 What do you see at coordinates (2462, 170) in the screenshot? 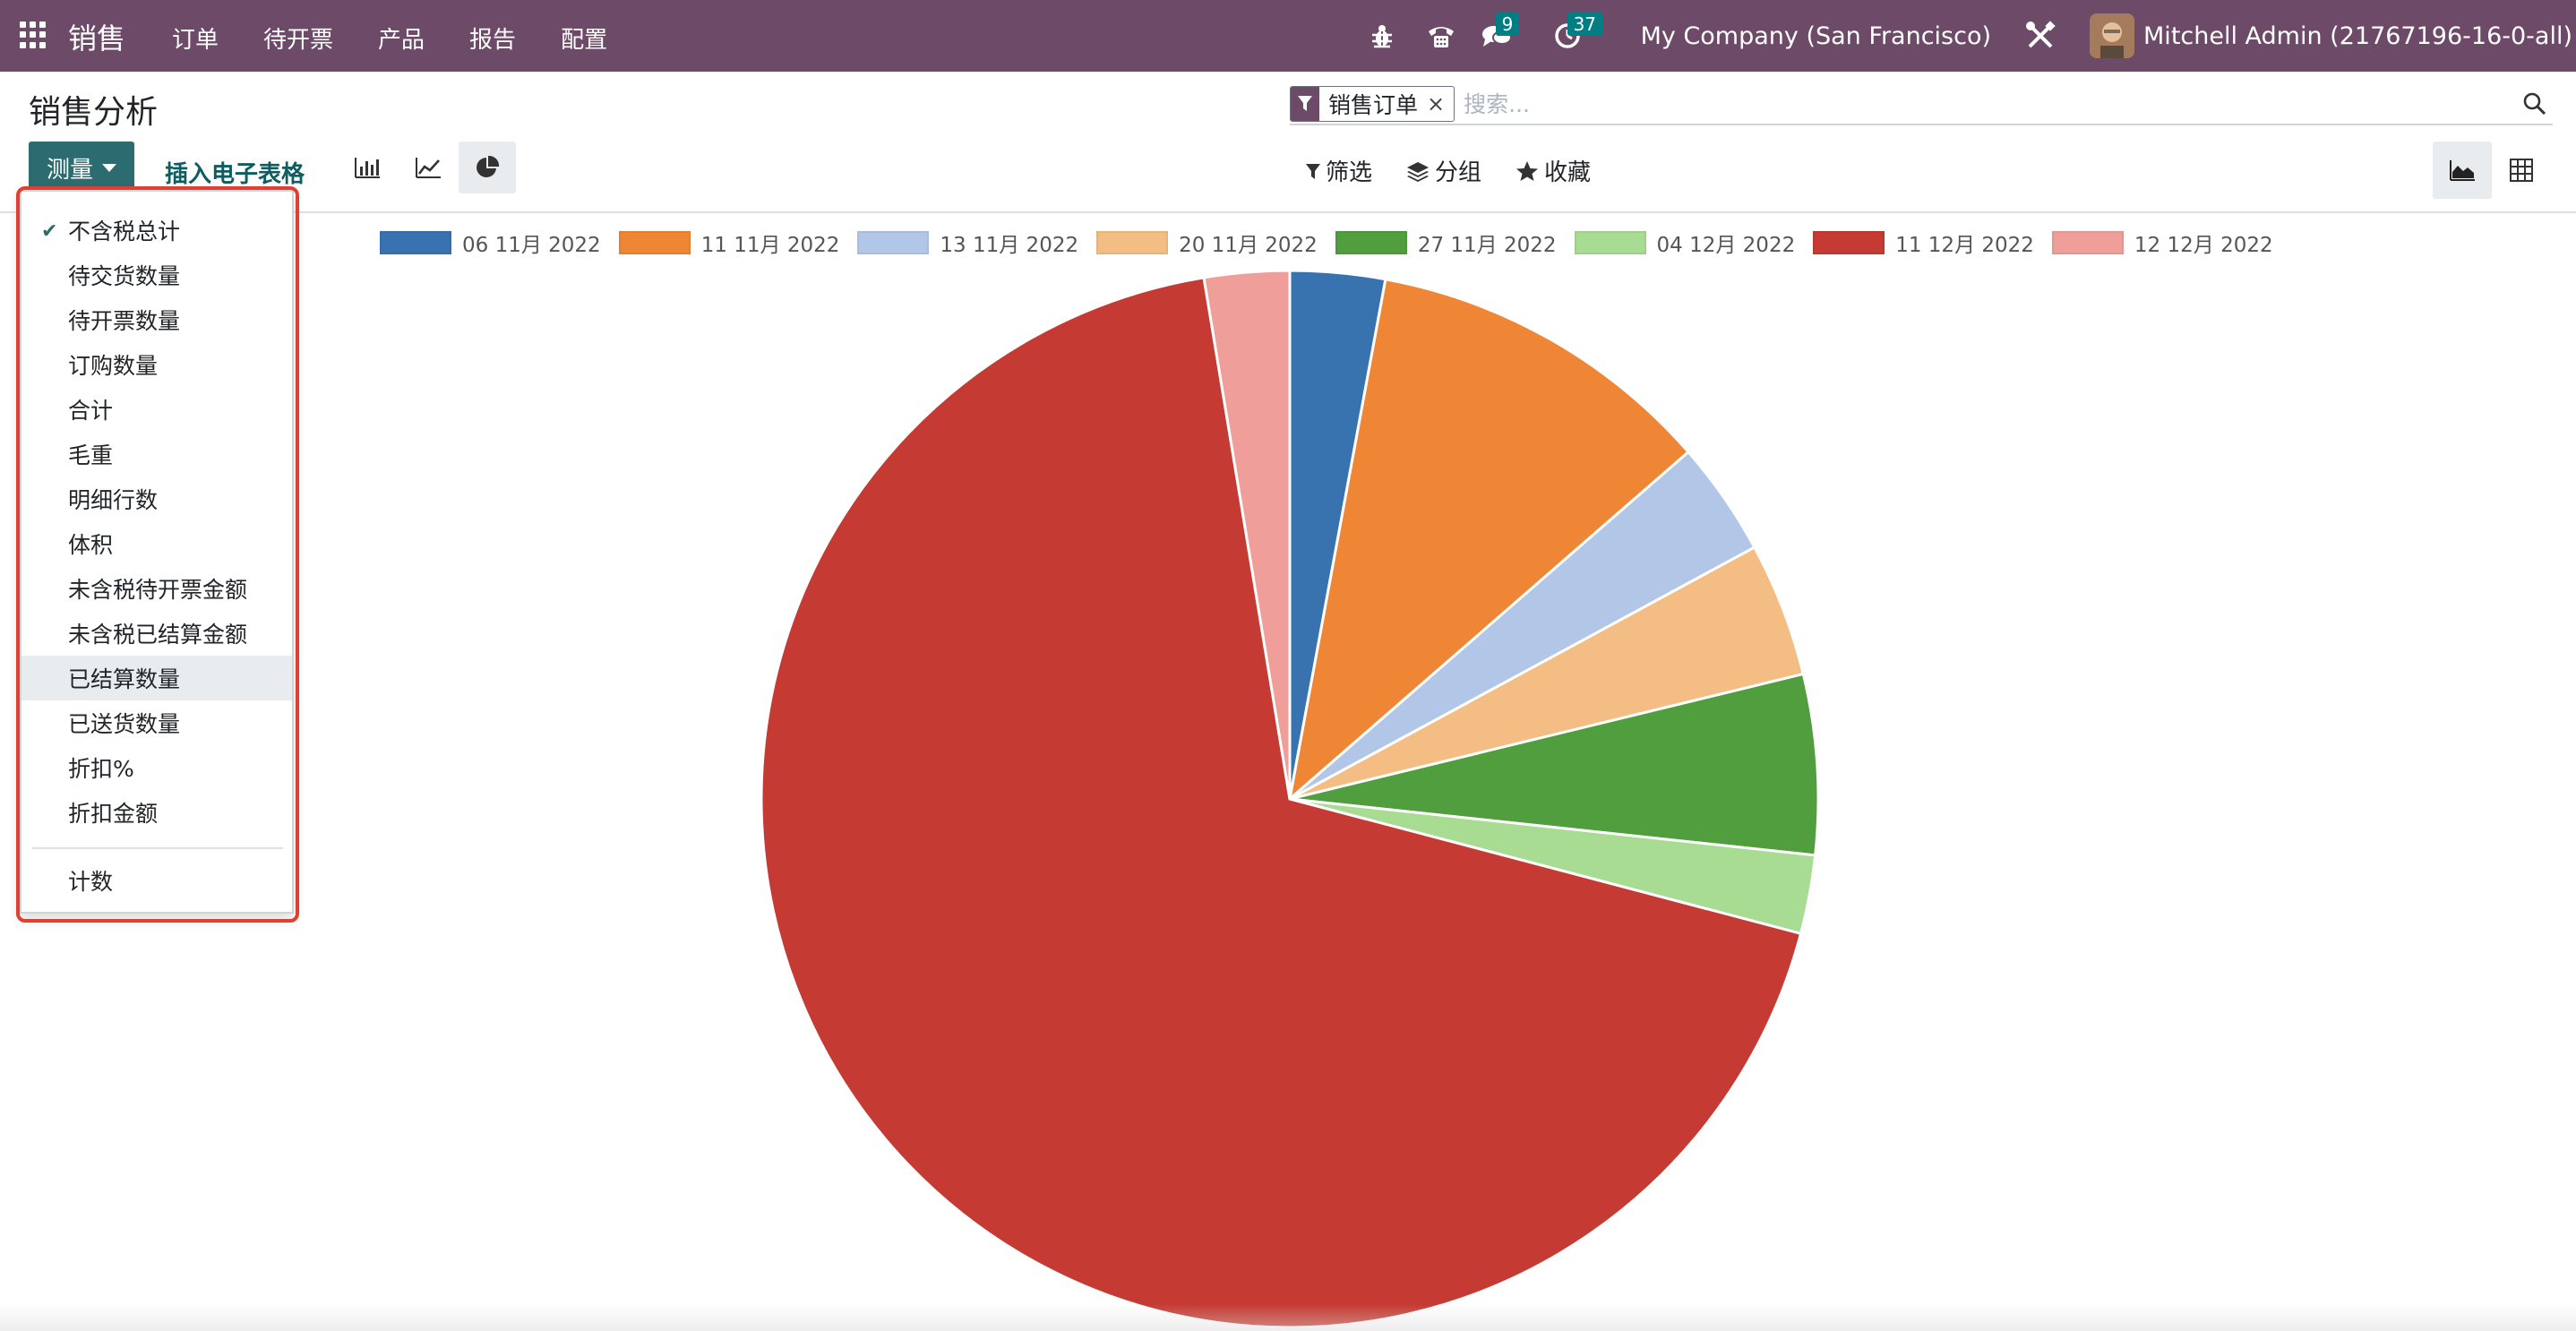
I see `graph-view-icon` at bounding box center [2462, 170].